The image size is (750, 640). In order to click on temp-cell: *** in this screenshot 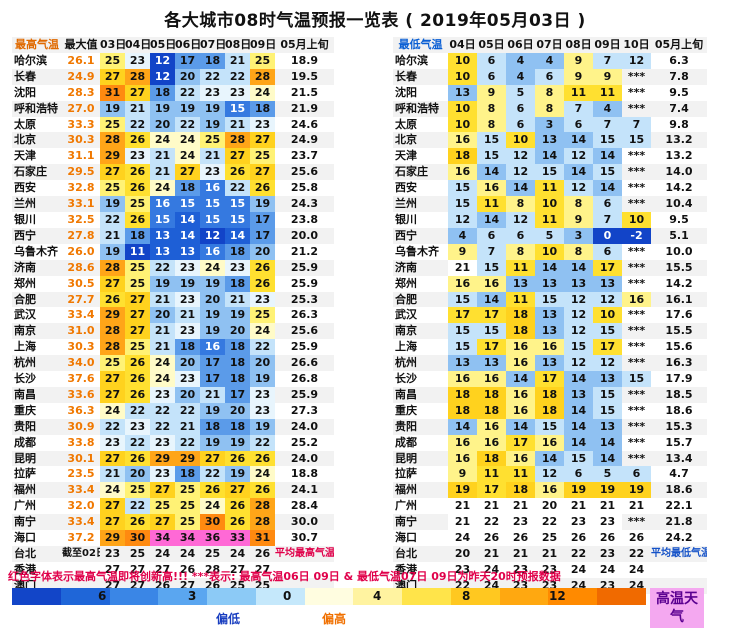, I will do `click(636, 283)`.